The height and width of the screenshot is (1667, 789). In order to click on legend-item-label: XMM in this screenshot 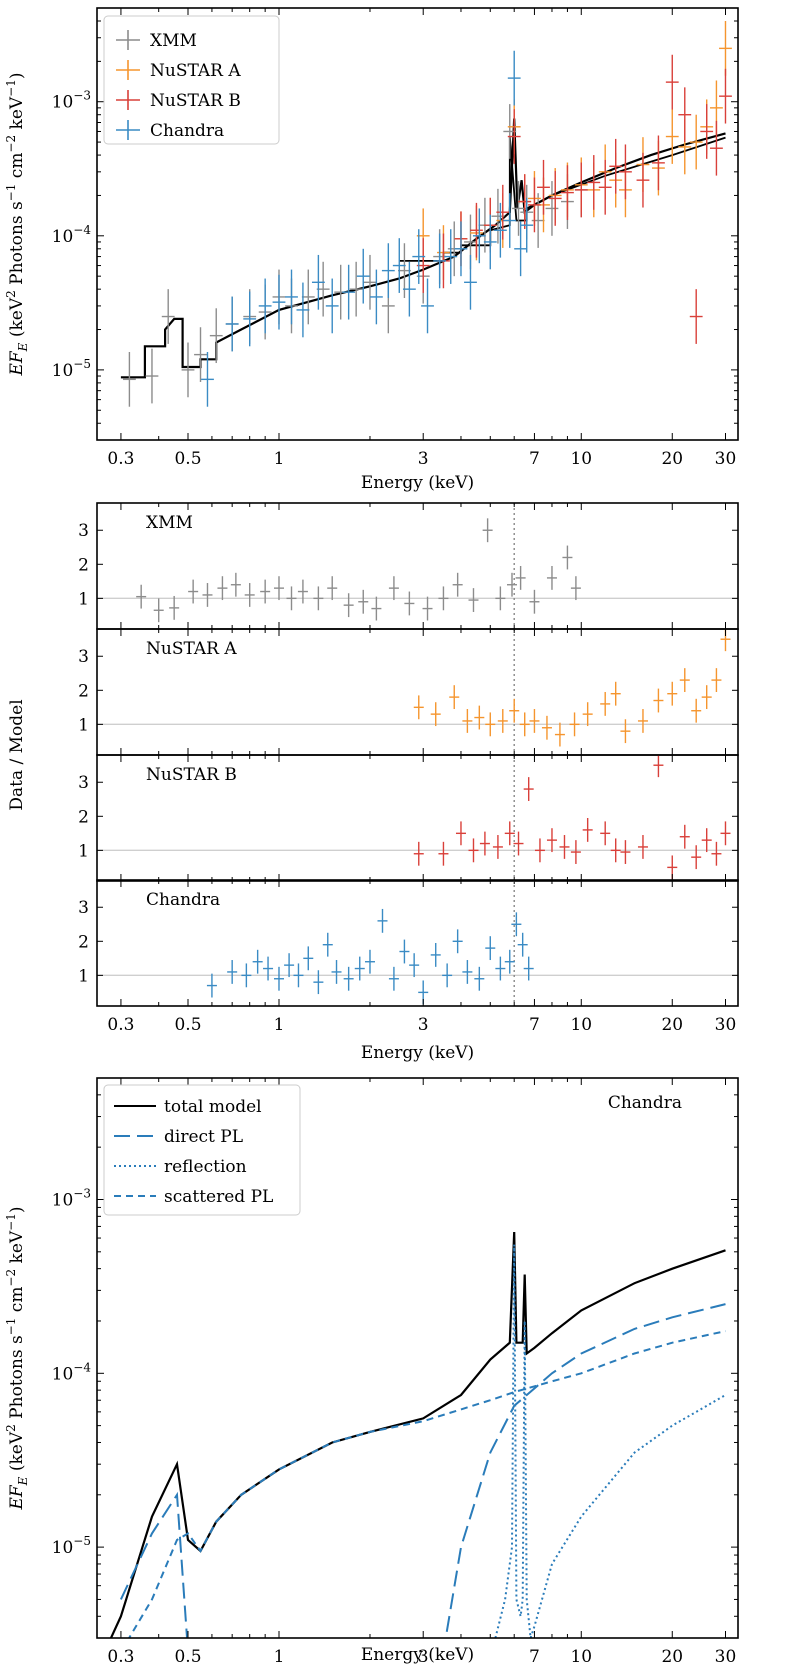, I will do `click(173, 41)`.